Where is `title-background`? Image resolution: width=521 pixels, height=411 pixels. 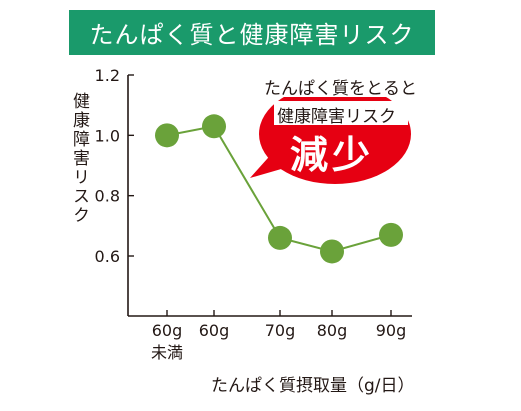
title-background is located at coordinates (252, 32).